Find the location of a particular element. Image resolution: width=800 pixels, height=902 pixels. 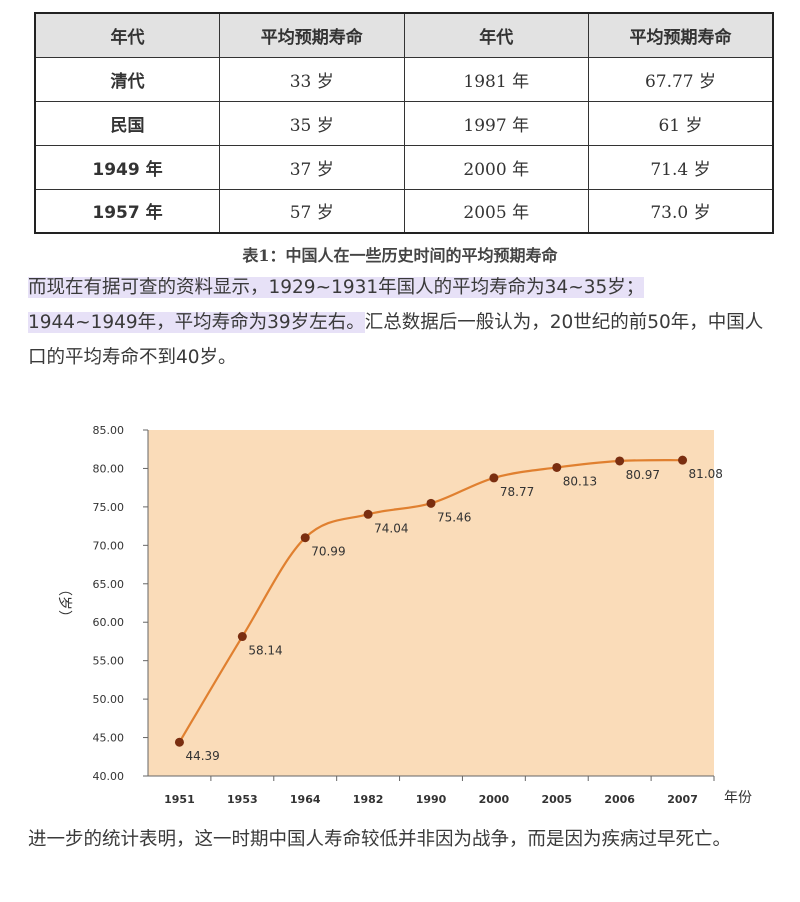

data-label: 75.46 is located at coordinates (454, 517).